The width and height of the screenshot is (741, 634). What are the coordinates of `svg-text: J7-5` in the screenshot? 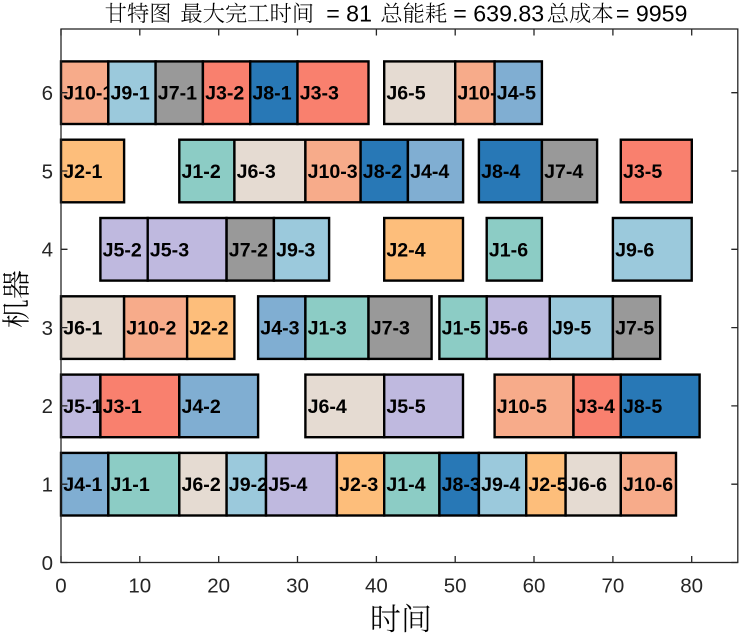 It's located at (634, 329).